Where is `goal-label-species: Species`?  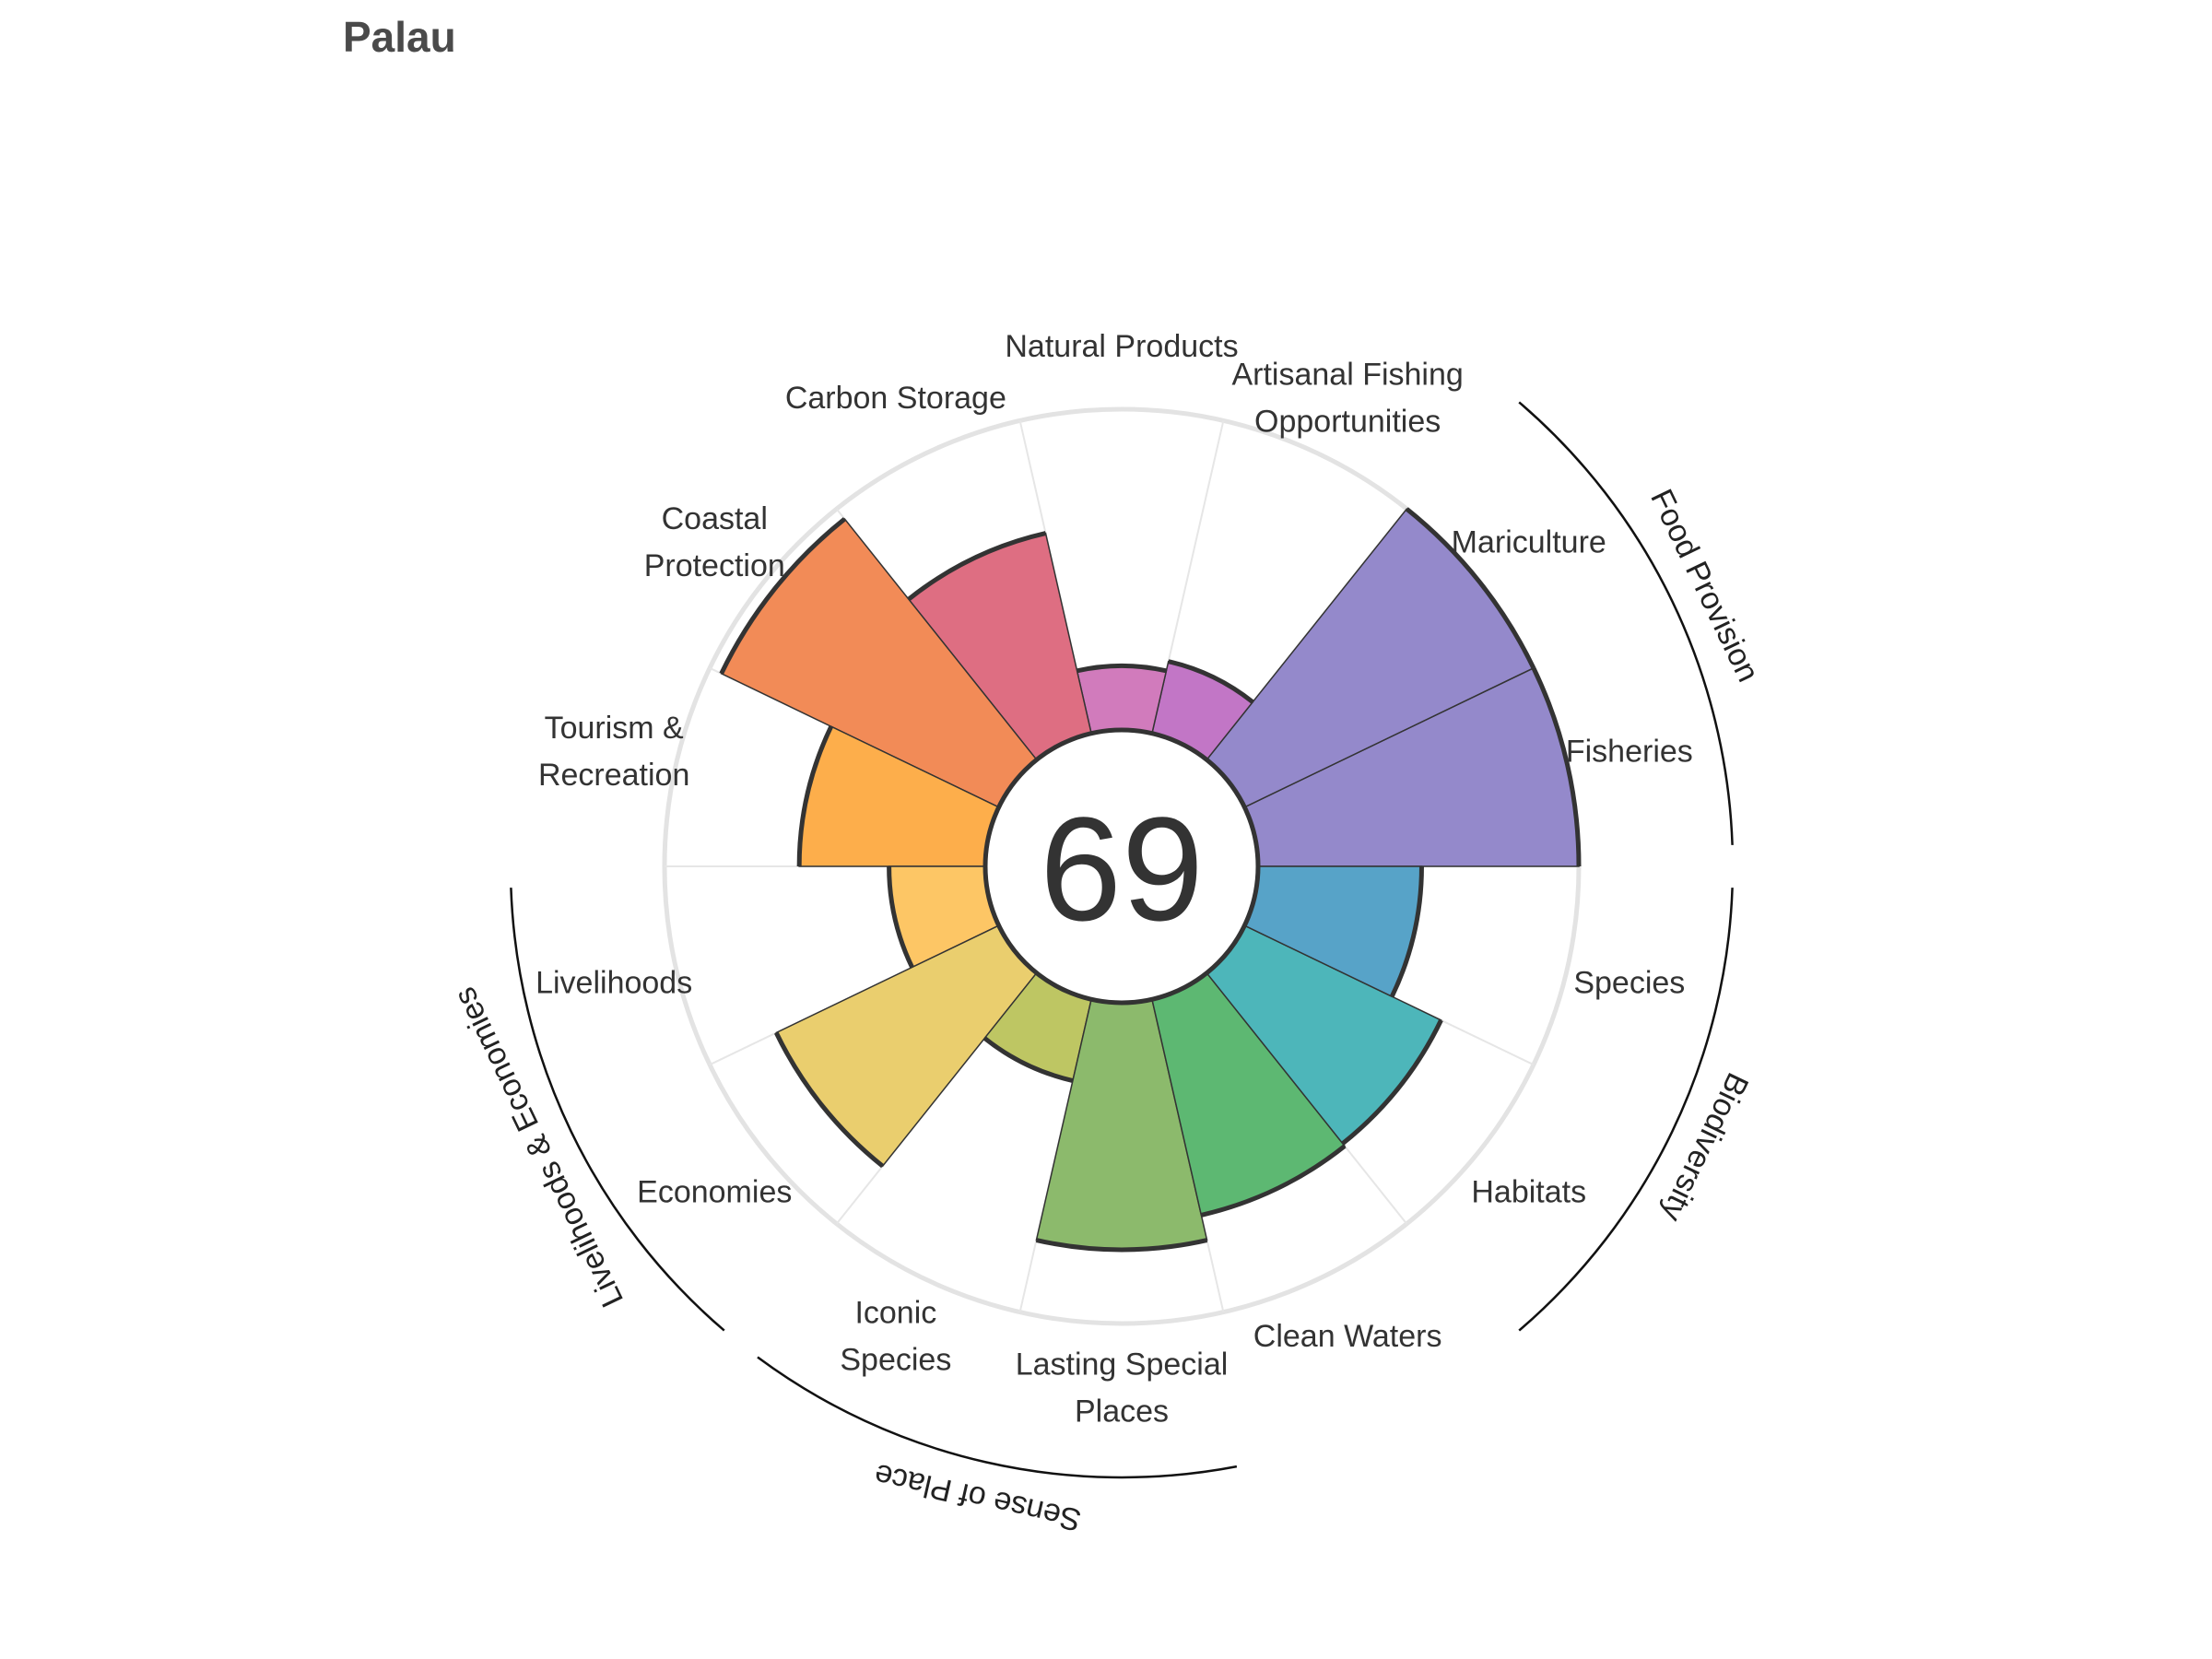
goal-label-species: Species is located at coordinates (1629, 983).